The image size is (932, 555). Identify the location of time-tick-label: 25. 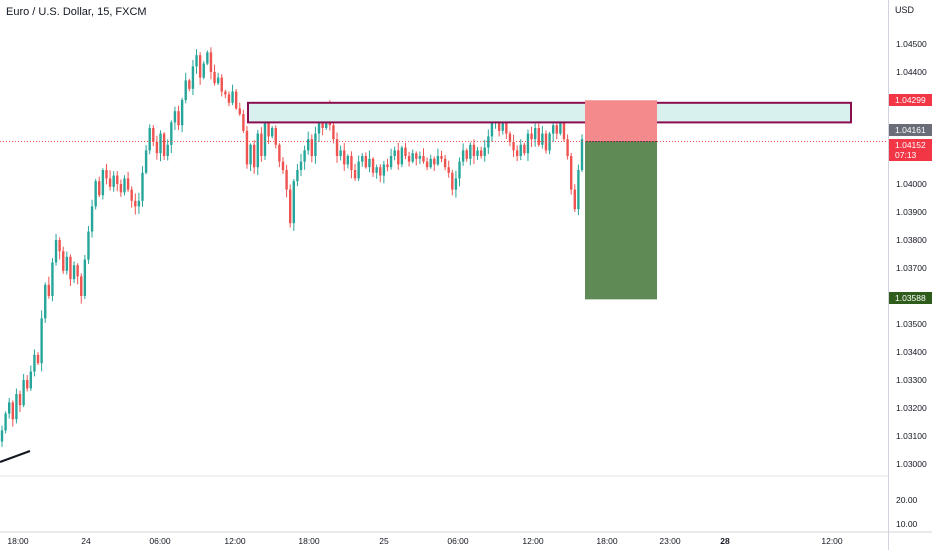
(384, 541).